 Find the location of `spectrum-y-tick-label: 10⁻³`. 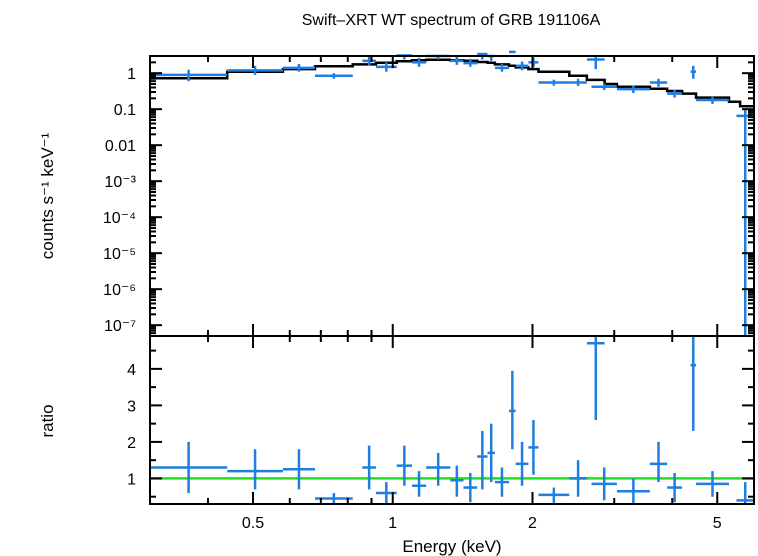

spectrum-y-tick-label: 10⁻³ is located at coordinates (120, 182).